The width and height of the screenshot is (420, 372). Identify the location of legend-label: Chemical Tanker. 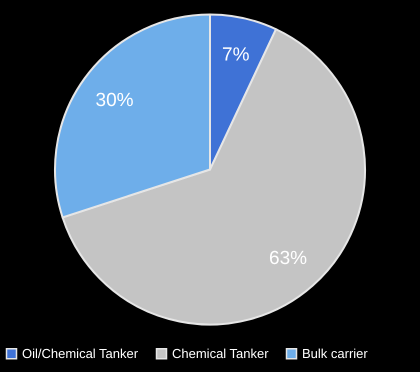
(221, 353).